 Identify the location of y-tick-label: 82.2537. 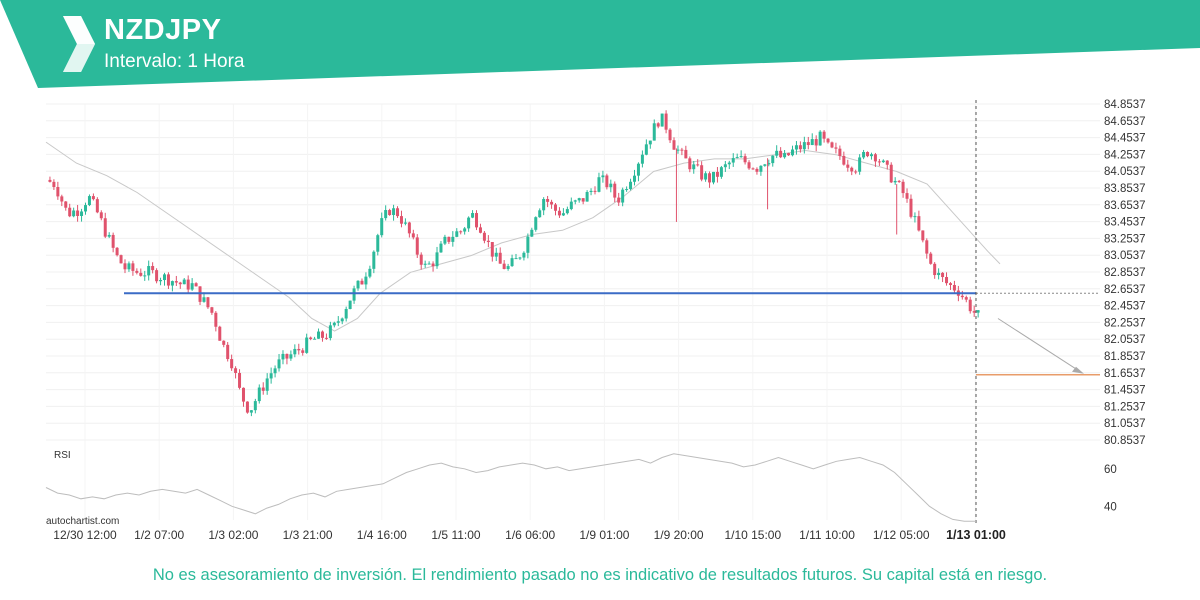
(1125, 323).